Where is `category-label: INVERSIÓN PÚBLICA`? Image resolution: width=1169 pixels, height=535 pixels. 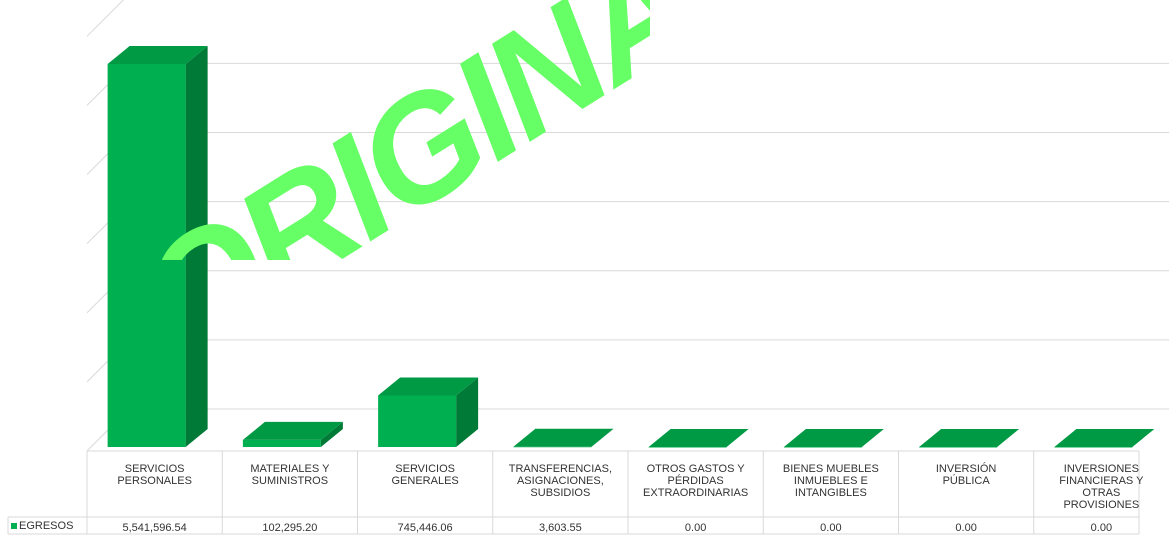 category-label: INVERSIÓN PÚBLICA is located at coordinates (966, 475).